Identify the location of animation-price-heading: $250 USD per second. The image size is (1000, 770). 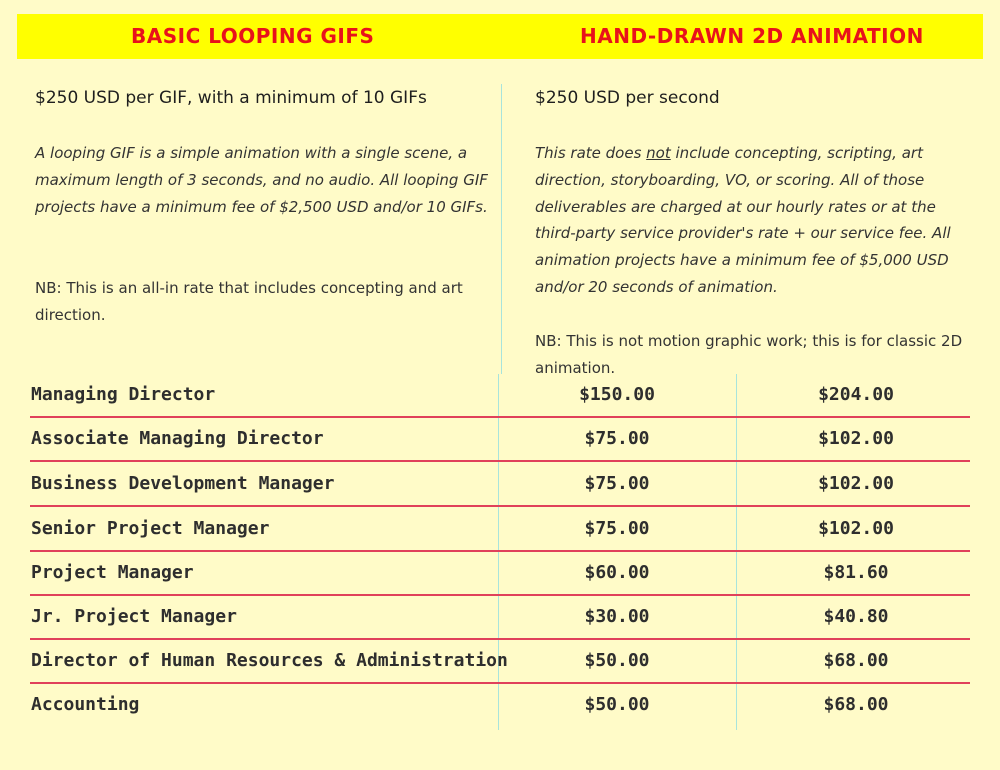
(627, 98).